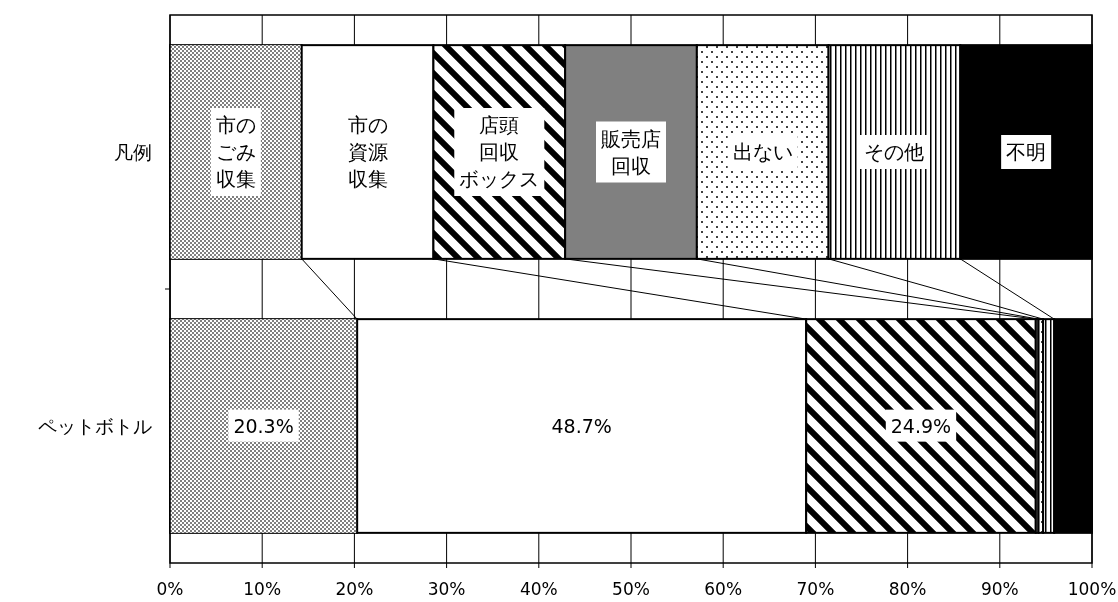  What do you see at coordinates (133, 152) in the screenshot?
I see `y-tick-label: 凡例` at bounding box center [133, 152].